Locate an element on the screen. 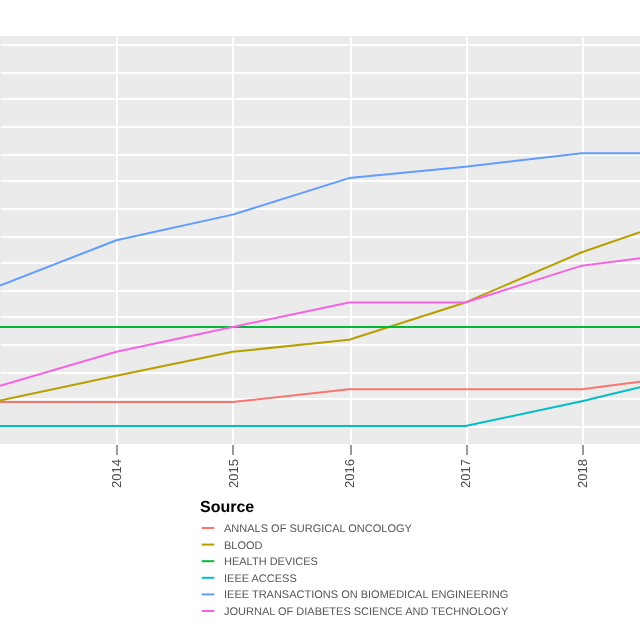  legend-title: Source is located at coordinates (228, 507).